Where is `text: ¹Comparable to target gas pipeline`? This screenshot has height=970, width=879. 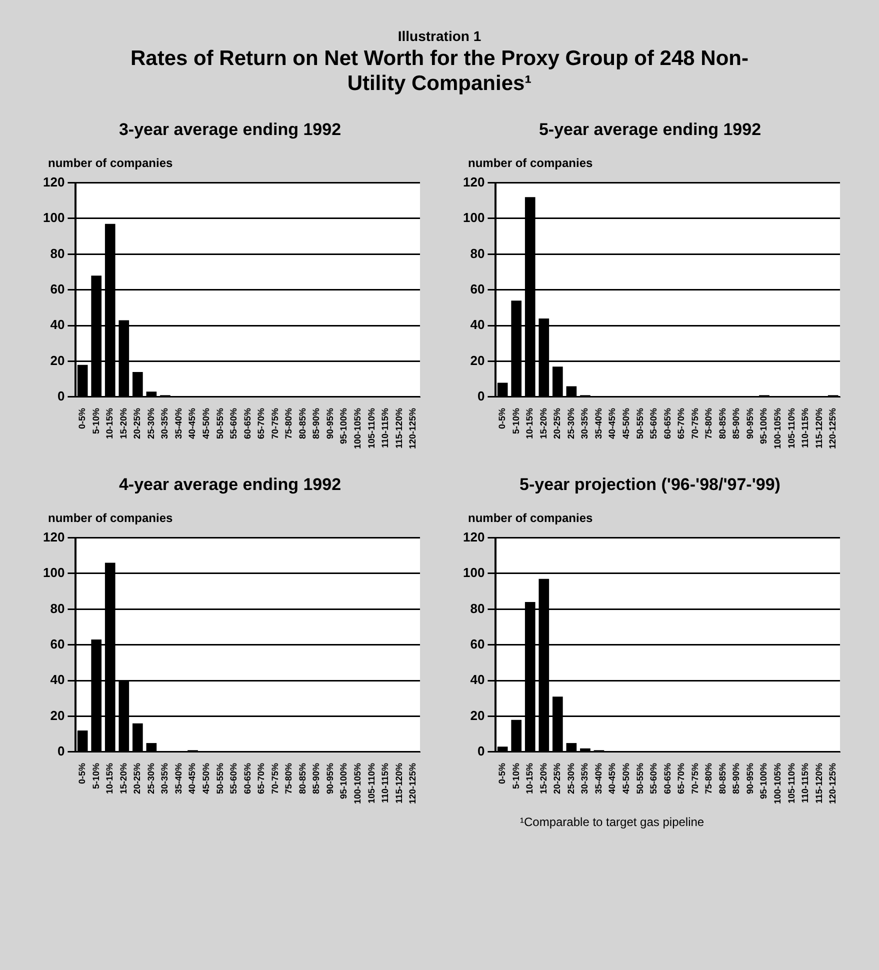
text: ¹Comparable to target gas pipeline is located at coordinates (612, 822).